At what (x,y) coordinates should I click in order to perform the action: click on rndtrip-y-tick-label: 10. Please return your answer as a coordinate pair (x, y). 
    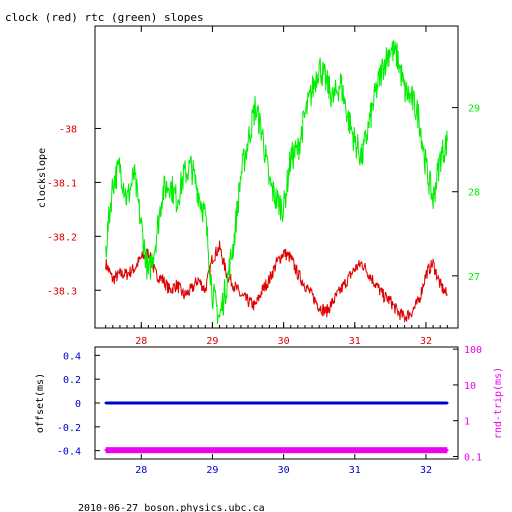
    Looking at the image, I should click on (470, 386).